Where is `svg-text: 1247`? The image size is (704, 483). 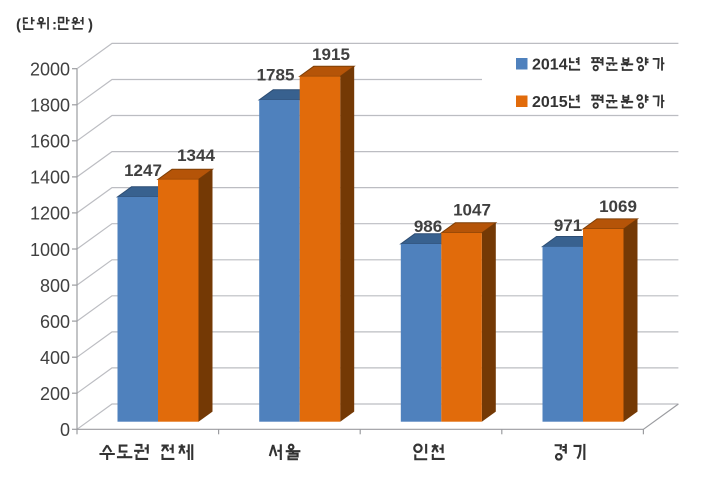 svg-text: 1247 is located at coordinates (143, 170).